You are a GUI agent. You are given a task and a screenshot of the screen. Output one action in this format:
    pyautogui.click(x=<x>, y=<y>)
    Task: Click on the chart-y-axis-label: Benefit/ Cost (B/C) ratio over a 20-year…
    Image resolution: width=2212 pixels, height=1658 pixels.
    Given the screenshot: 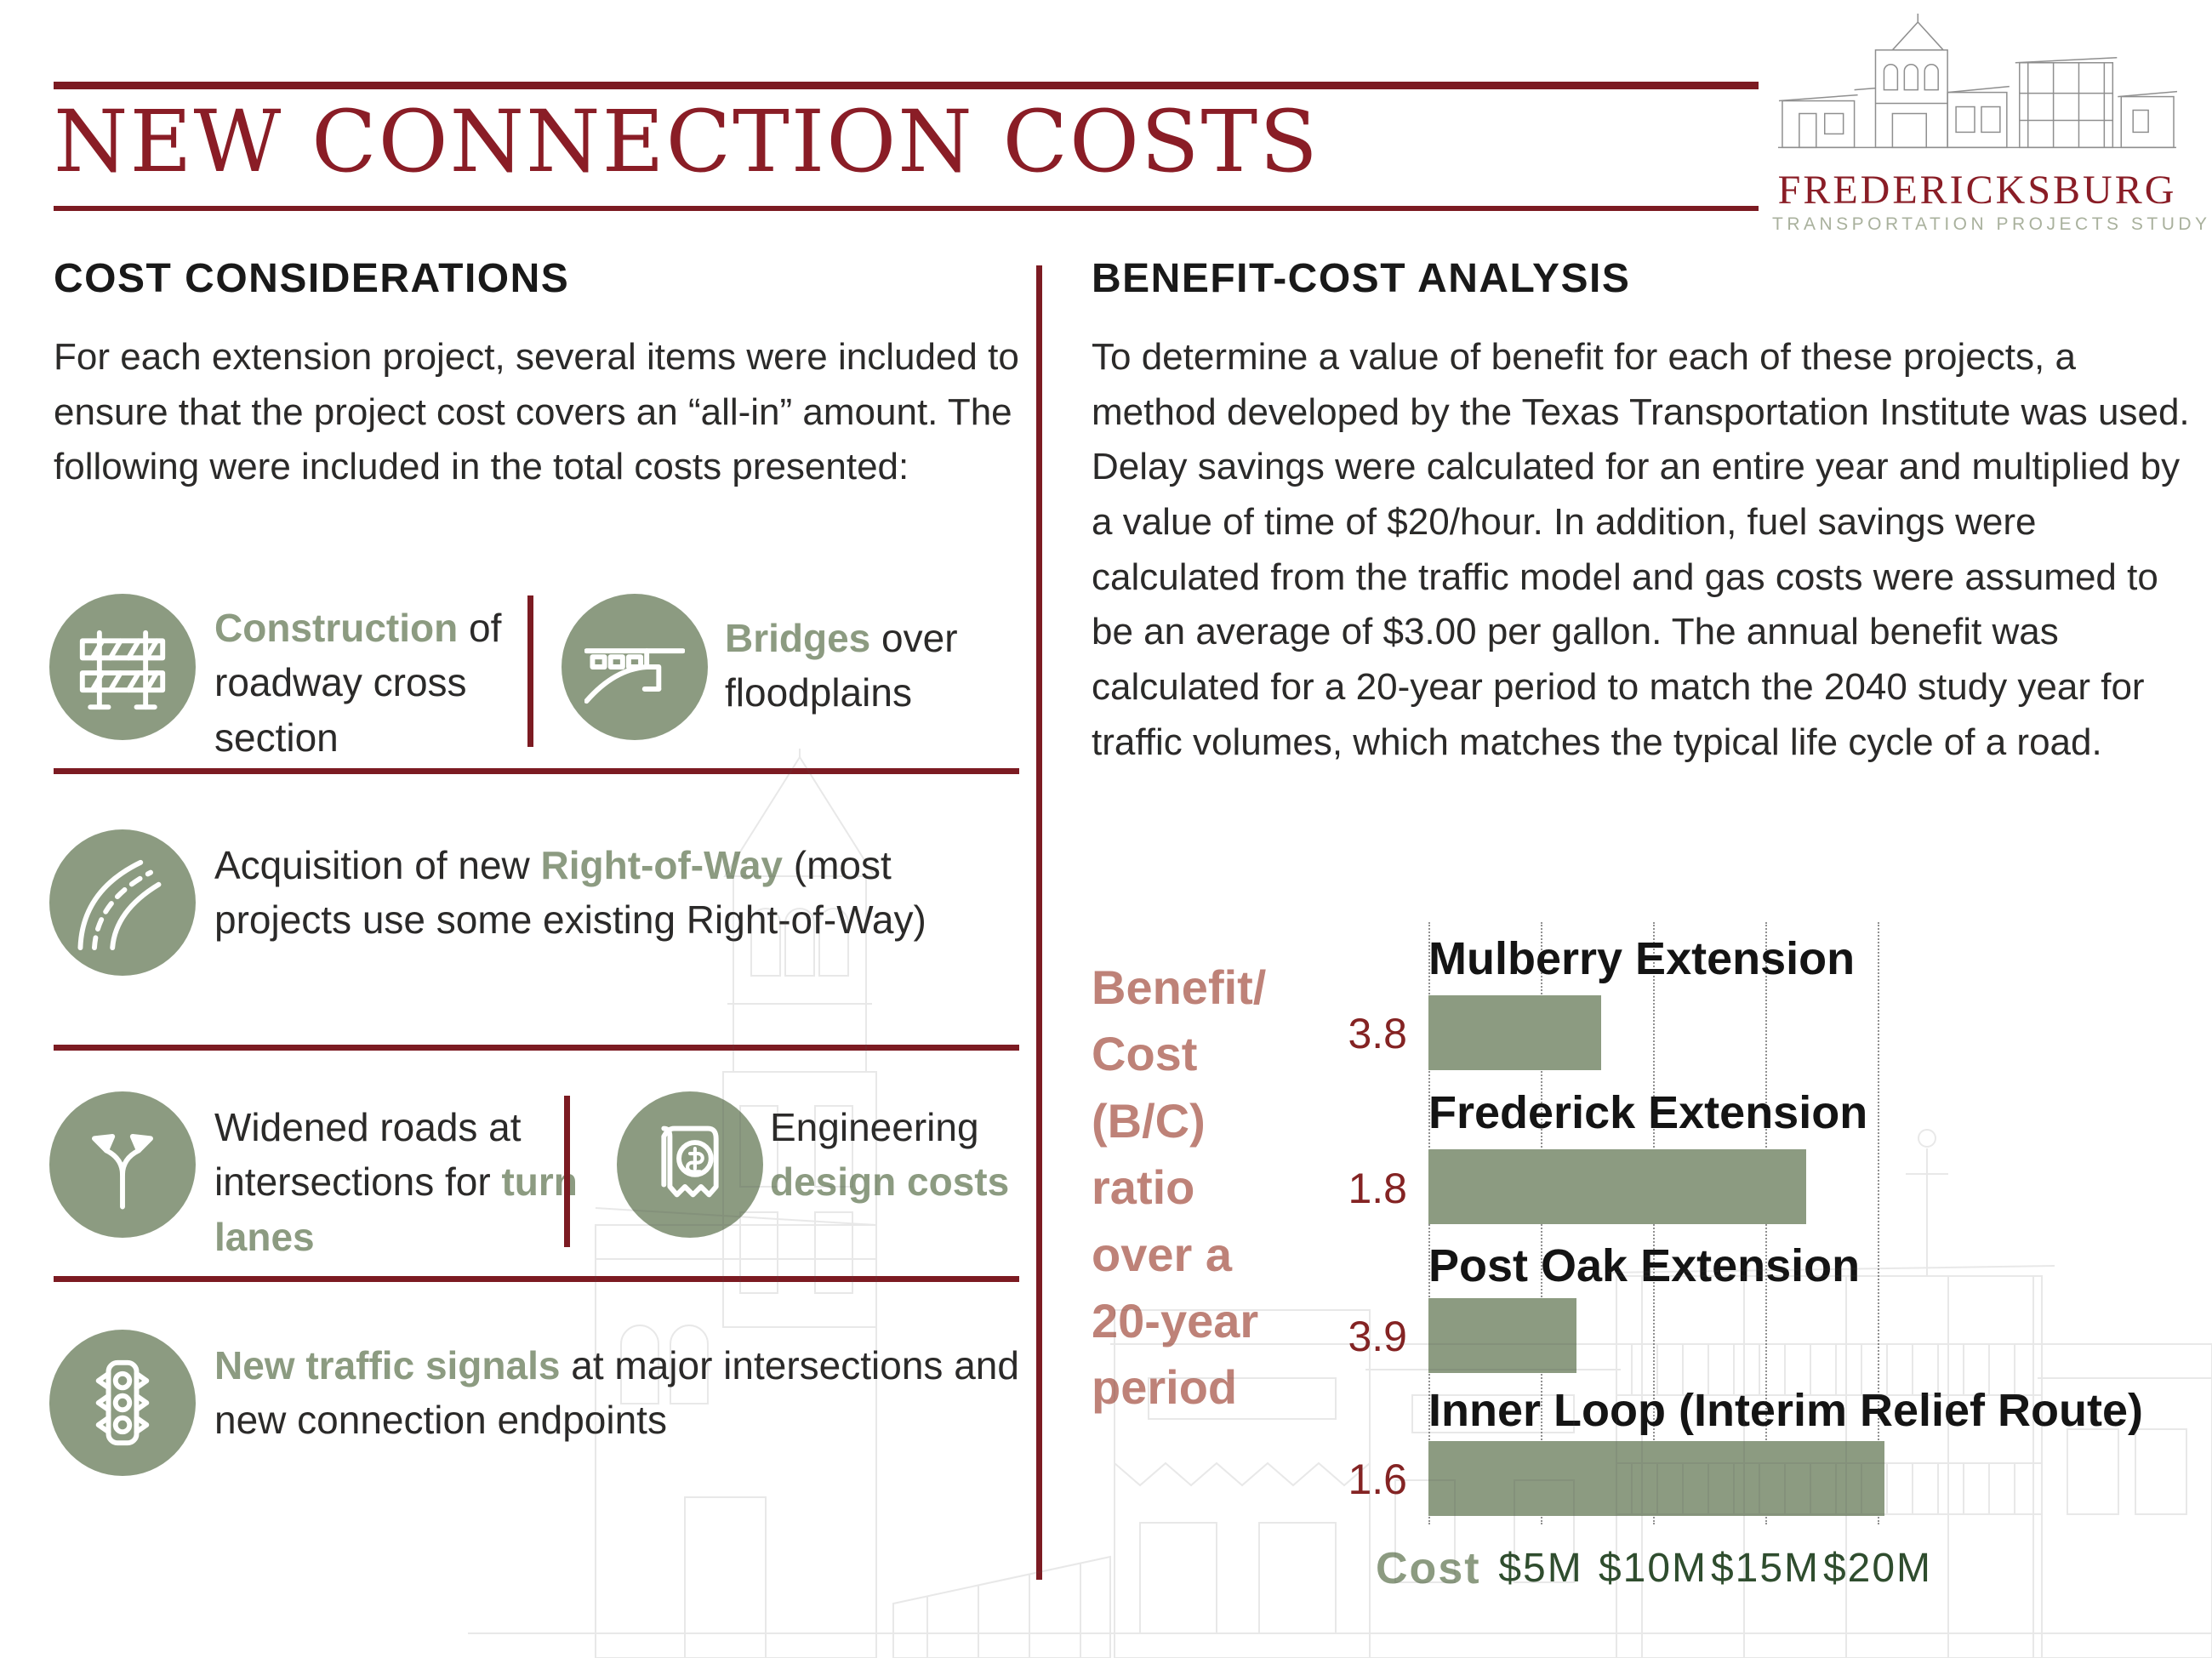 What is the action you would take?
    pyautogui.click(x=1179, y=1187)
    